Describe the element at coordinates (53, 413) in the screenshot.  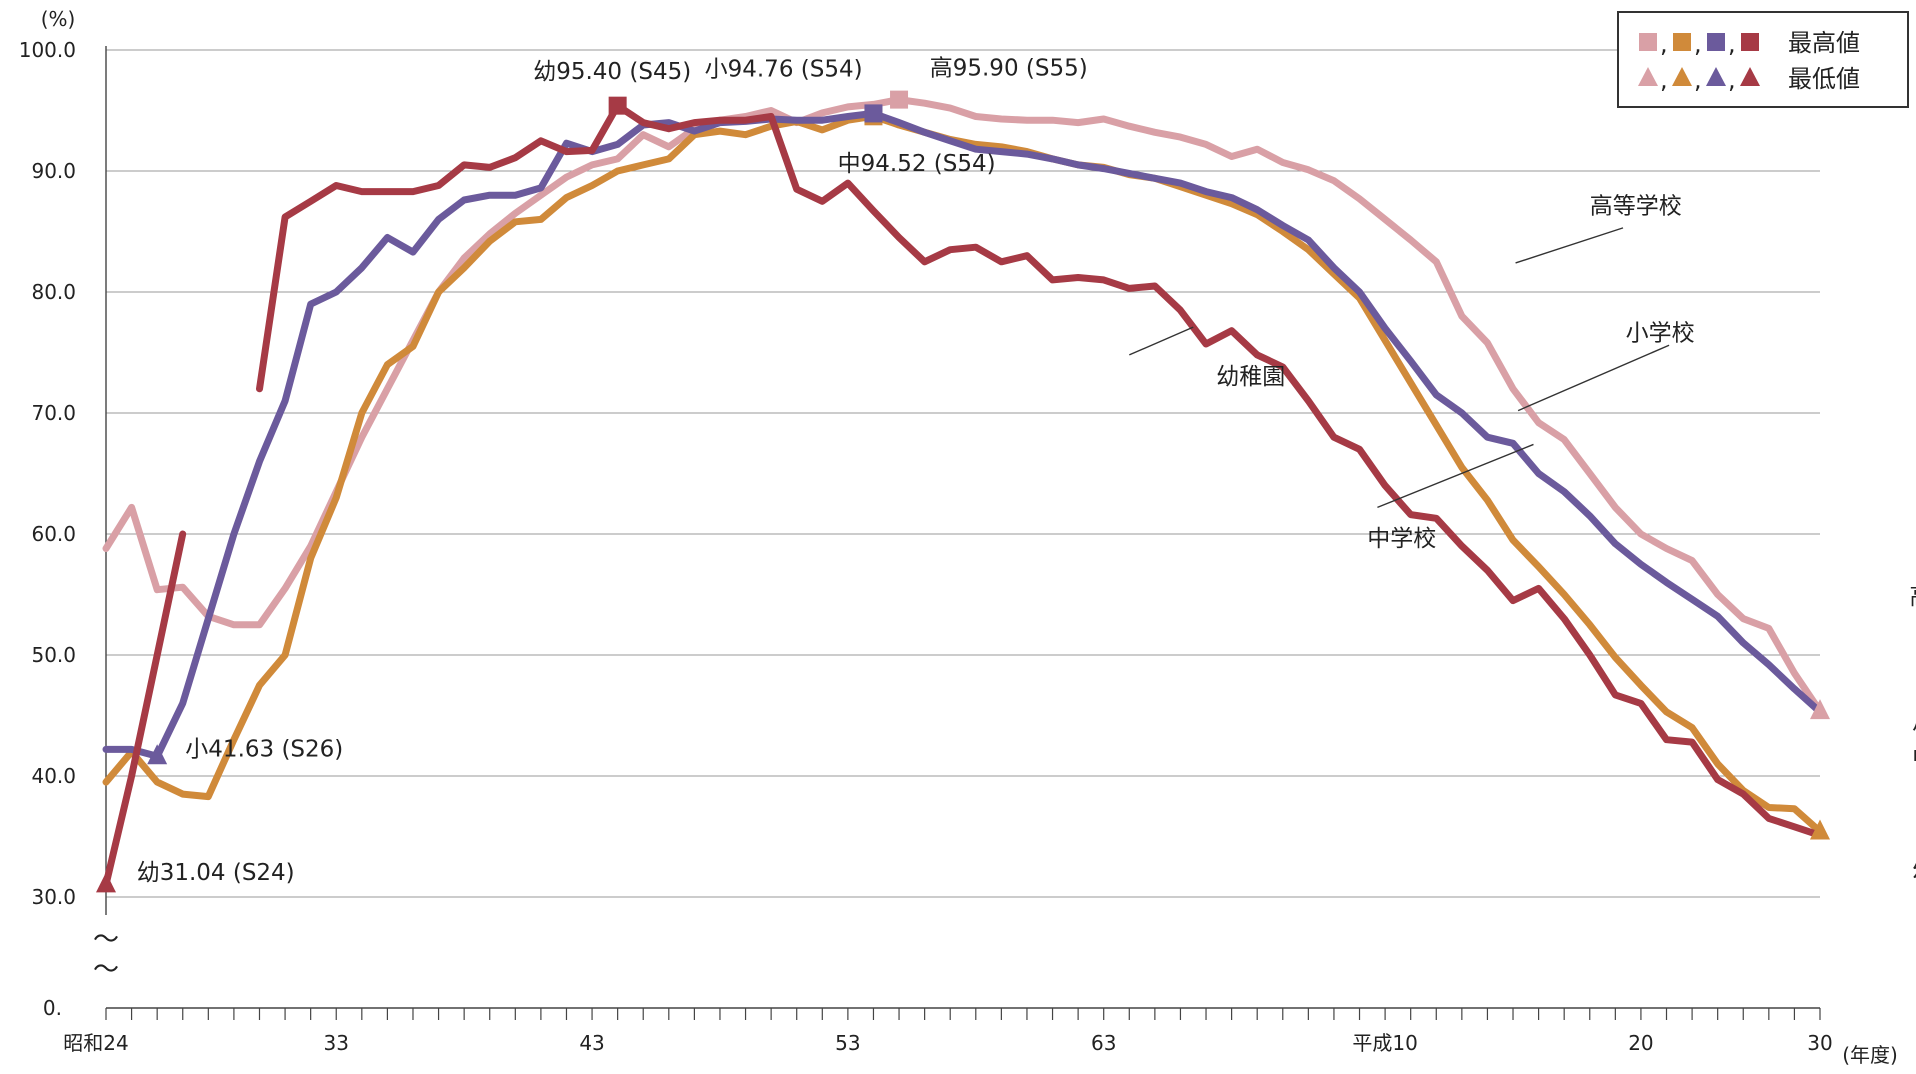
I see `y-tick-label: 70.0` at that location.